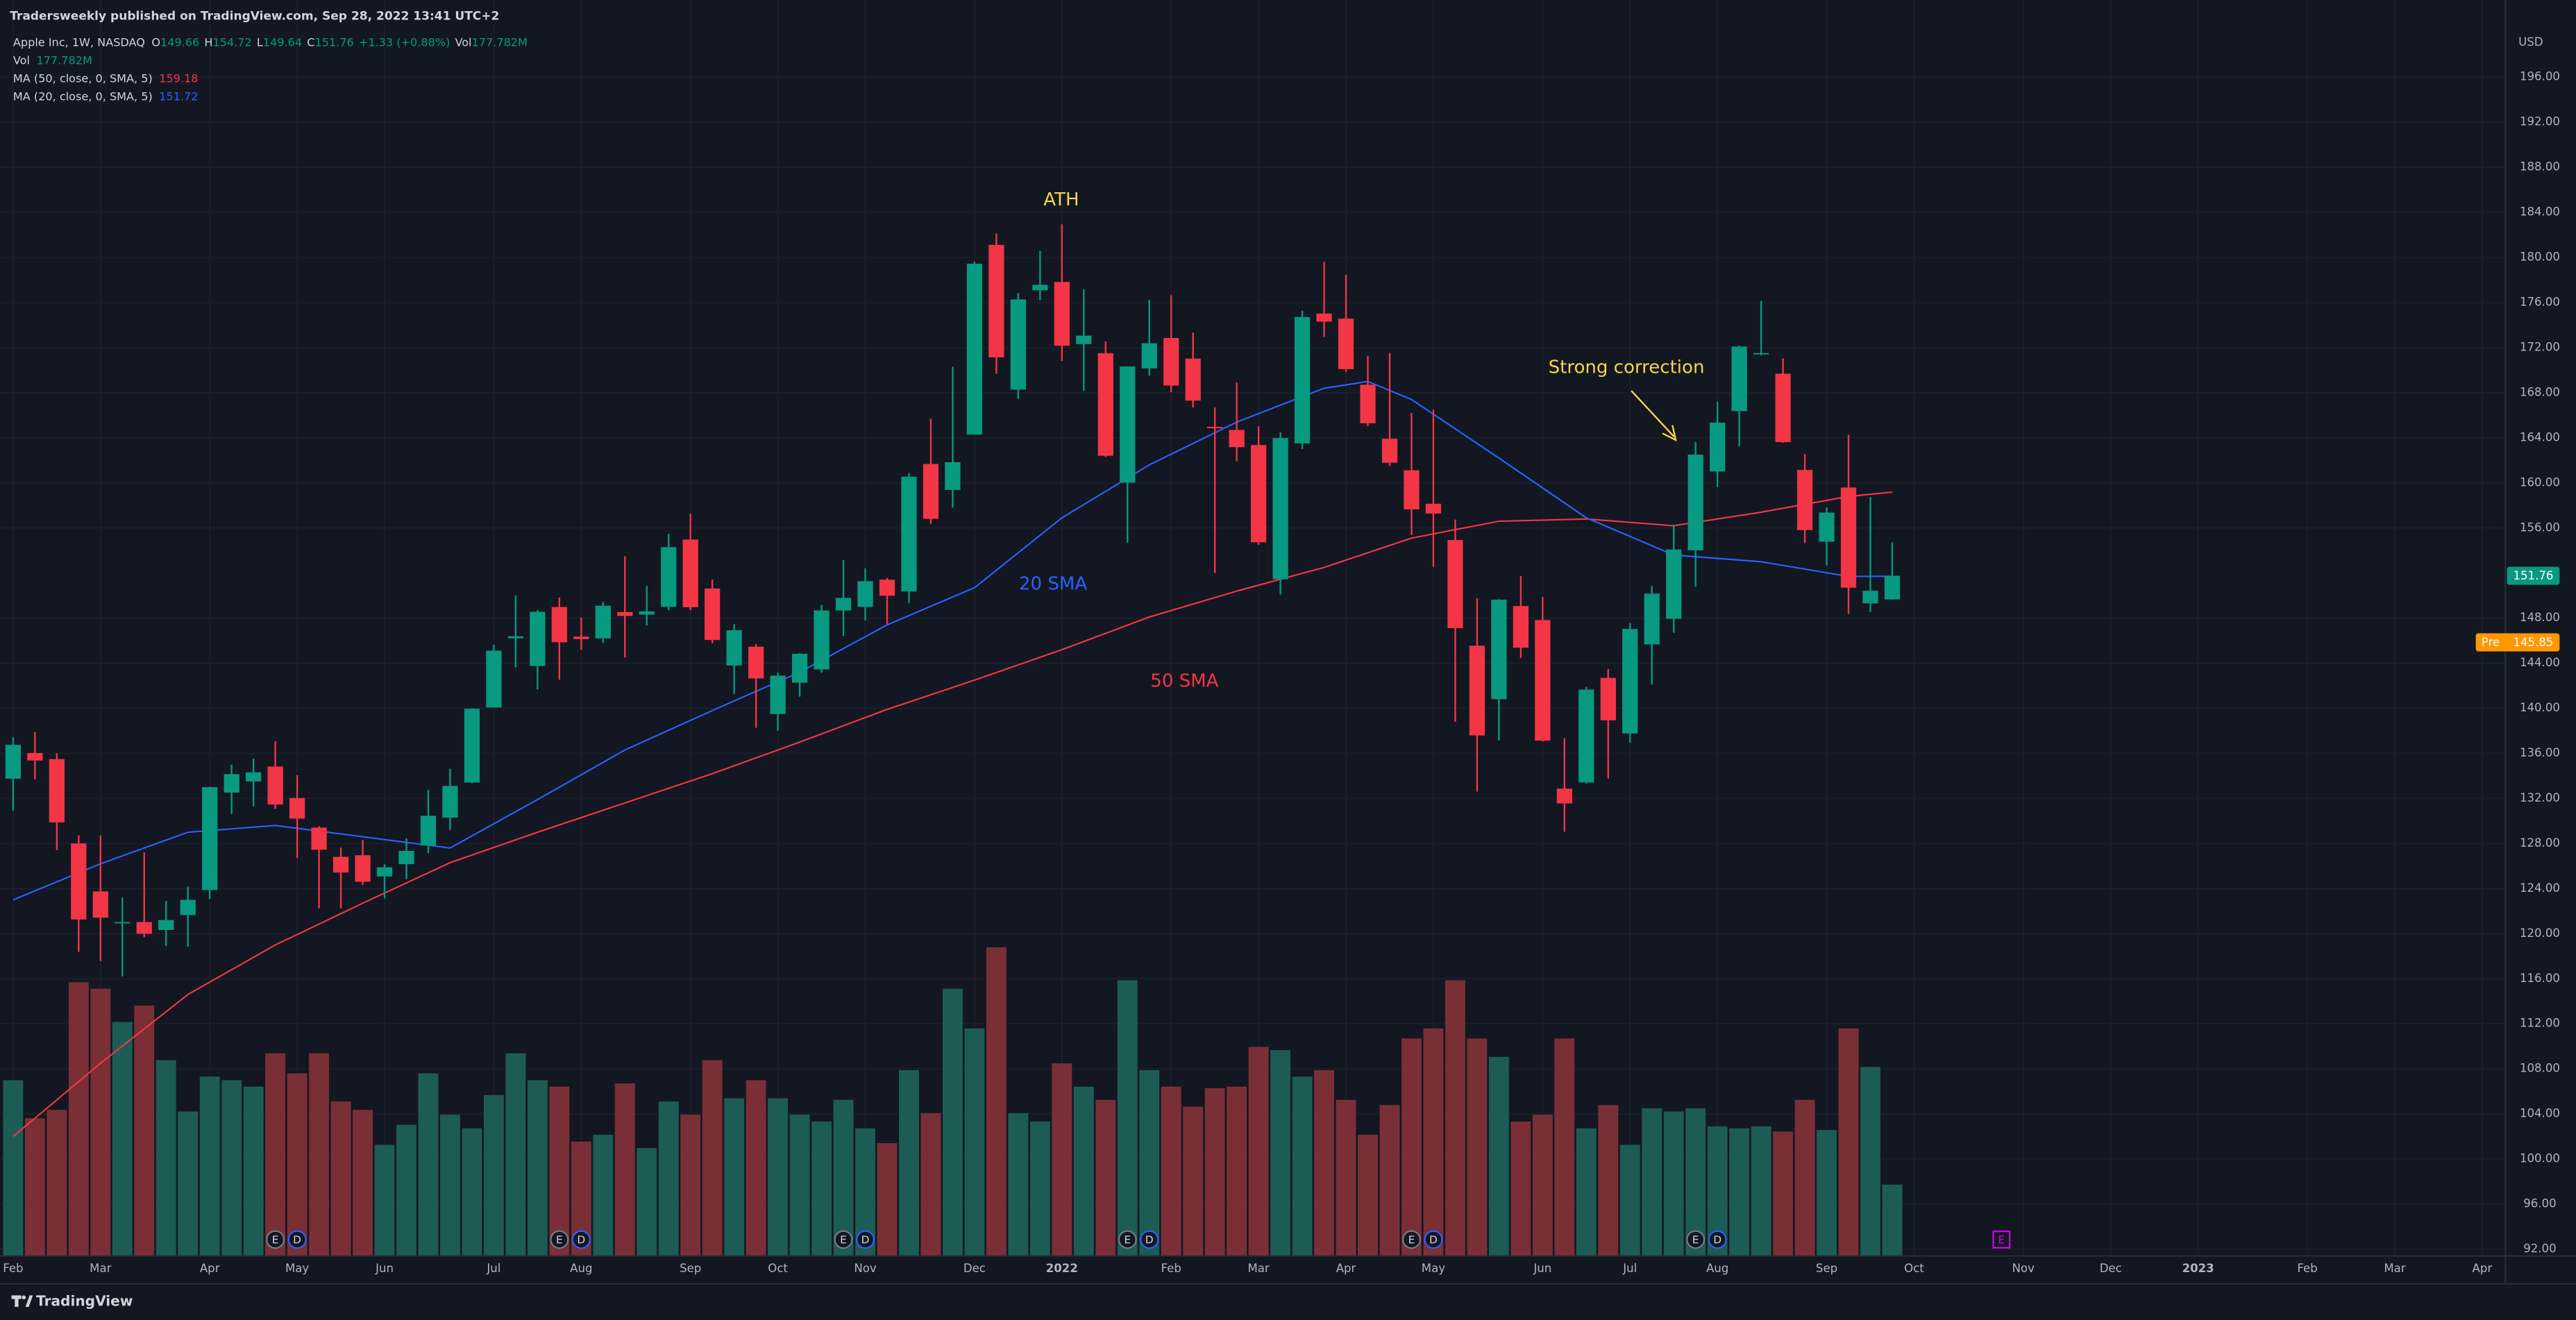  What do you see at coordinates (2540, 437) in the screenshot?
I see `y-tick-label: 164.00` at bounding box center [2540, 437].